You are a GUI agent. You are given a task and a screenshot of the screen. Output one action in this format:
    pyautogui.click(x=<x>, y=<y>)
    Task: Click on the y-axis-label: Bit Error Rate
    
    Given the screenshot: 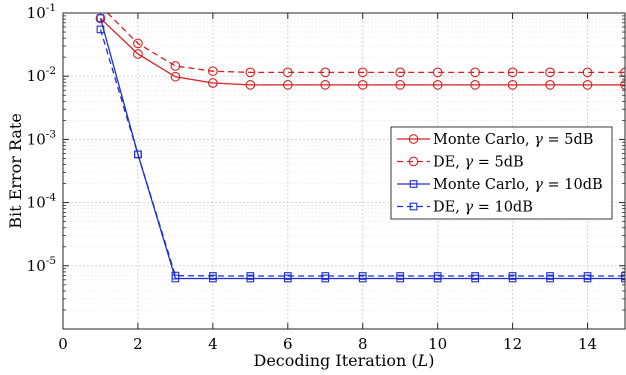 What is the action you would take?
    pyautogui.click(x=15, y=171)
    